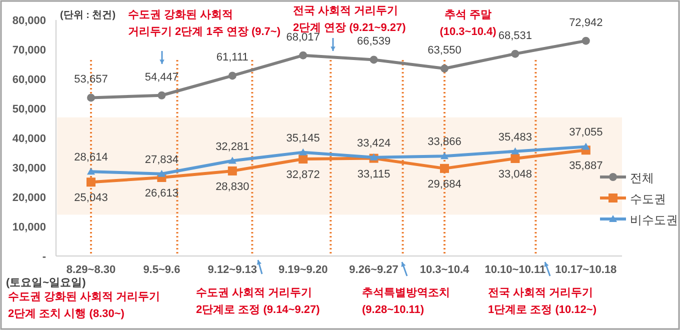 Image resolution: width=680 pixels, height=330 pixels. I want to click on x-tick-label: 10.17~10.18, so click(586, 270).